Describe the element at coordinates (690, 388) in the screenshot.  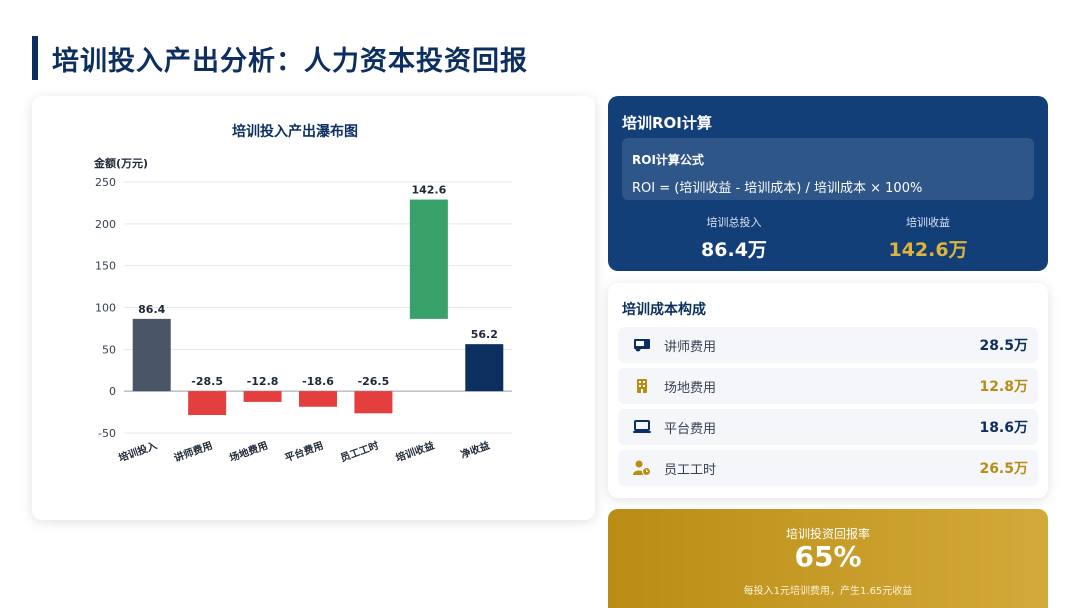
I see `cost-name: 场地费用` at that location.